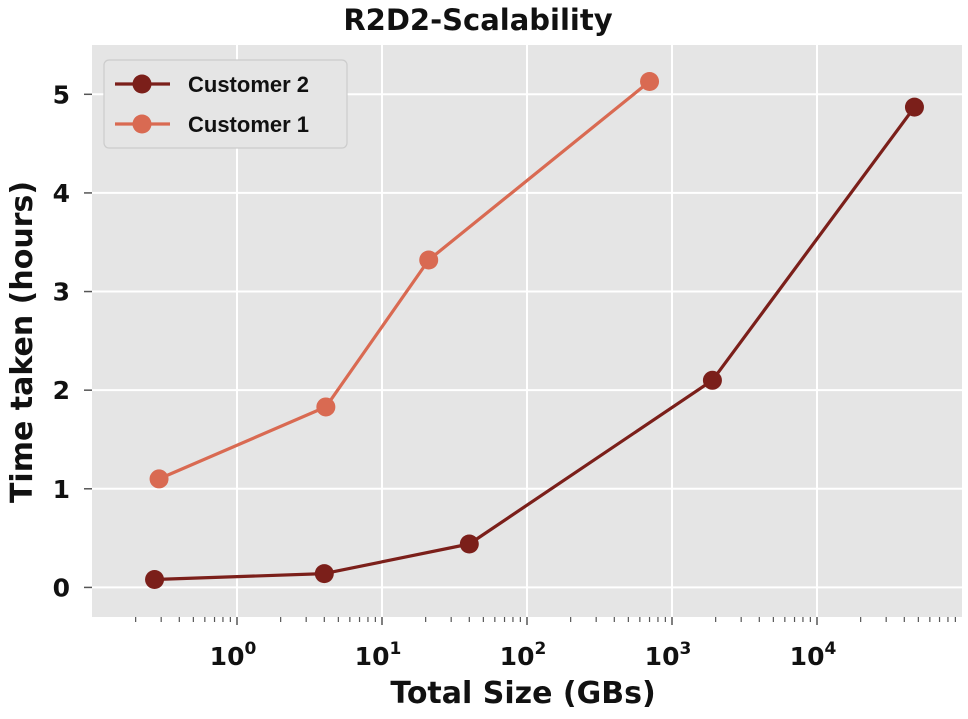 Image resolution: width=968 pixels, height=719 pixels. What do you see at coordinates (248, 84) in the screenshot?
I see `legend-label-0: Customer 2` at bounding box center [248, 84].